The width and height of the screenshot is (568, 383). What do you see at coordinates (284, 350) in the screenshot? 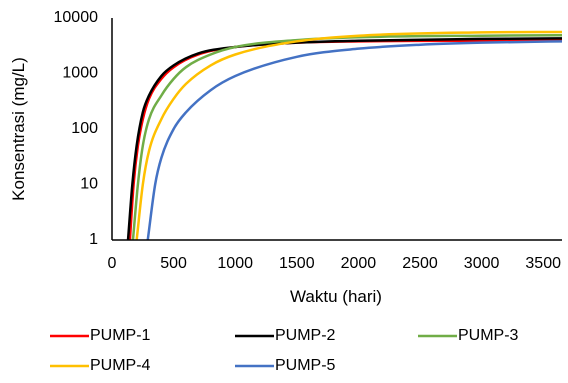
I see `legend: PUMP-1 PUMP-2 PUMP-3 PUMP-4 PUMP-5` at bounding box center [284, 350].